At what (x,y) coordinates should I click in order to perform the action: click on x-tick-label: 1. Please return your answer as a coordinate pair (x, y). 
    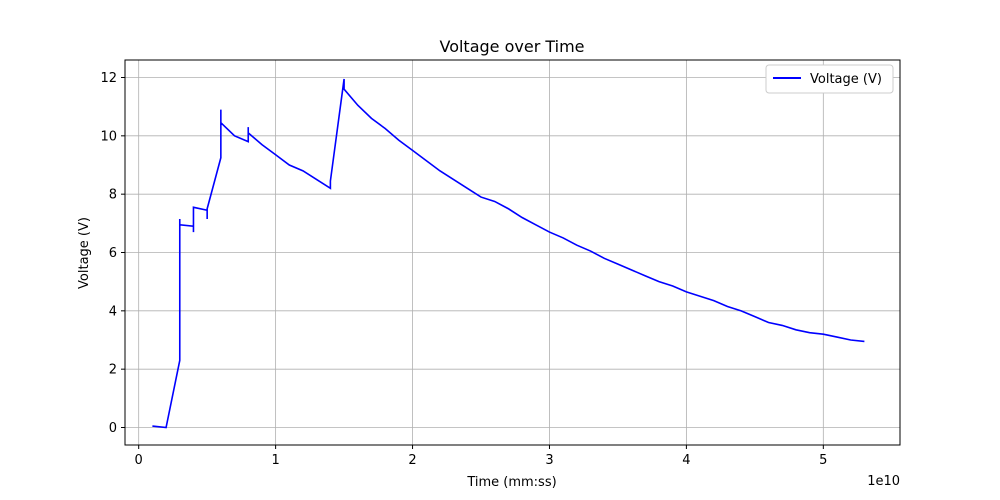
    Looking at the image, I should click on (275, 460).